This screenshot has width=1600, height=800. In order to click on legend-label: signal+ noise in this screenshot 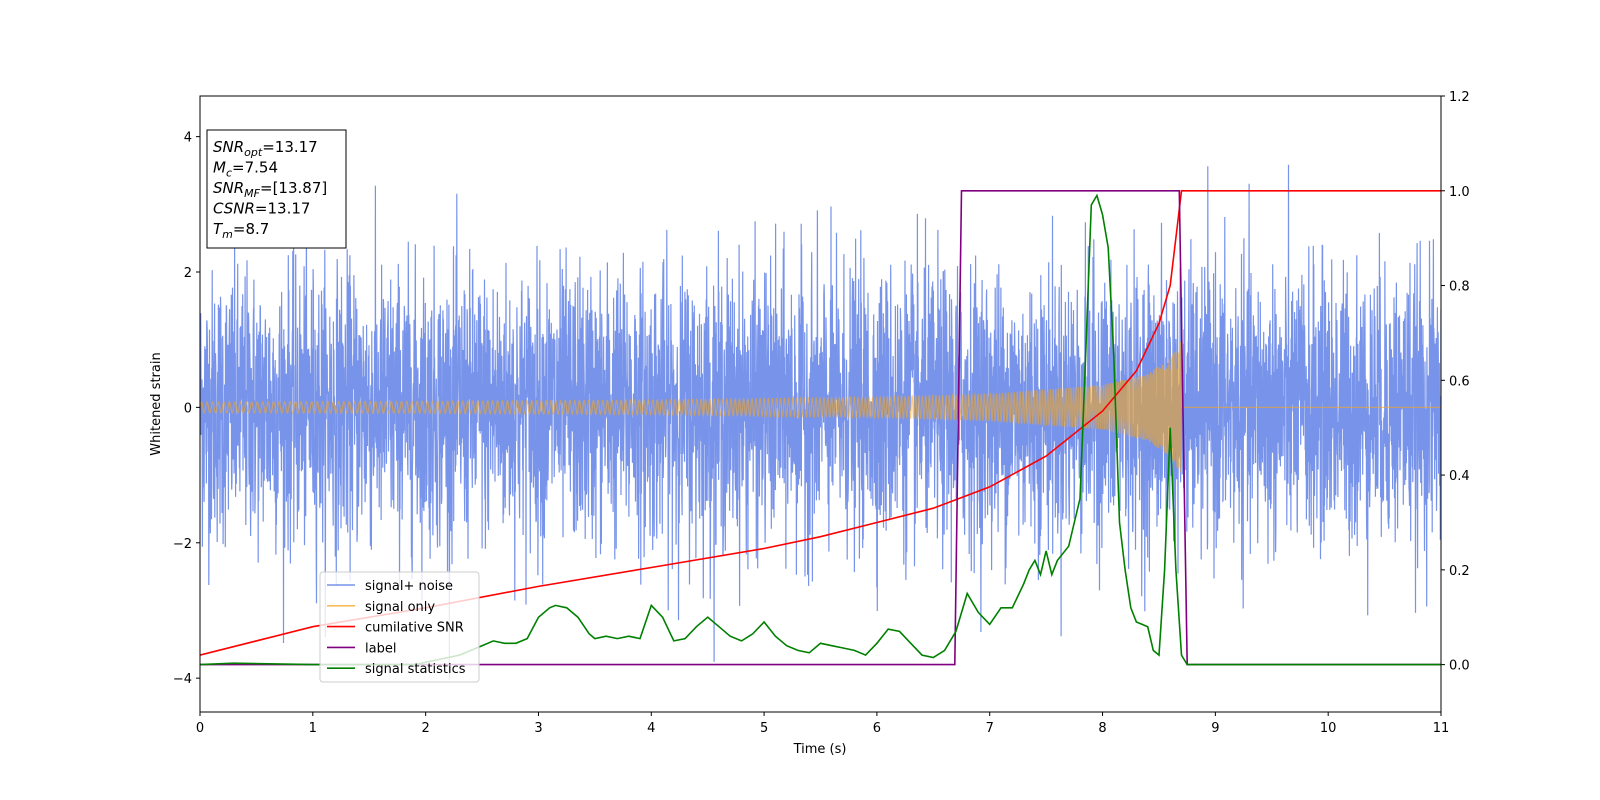, I will do `click(409, 586)`.